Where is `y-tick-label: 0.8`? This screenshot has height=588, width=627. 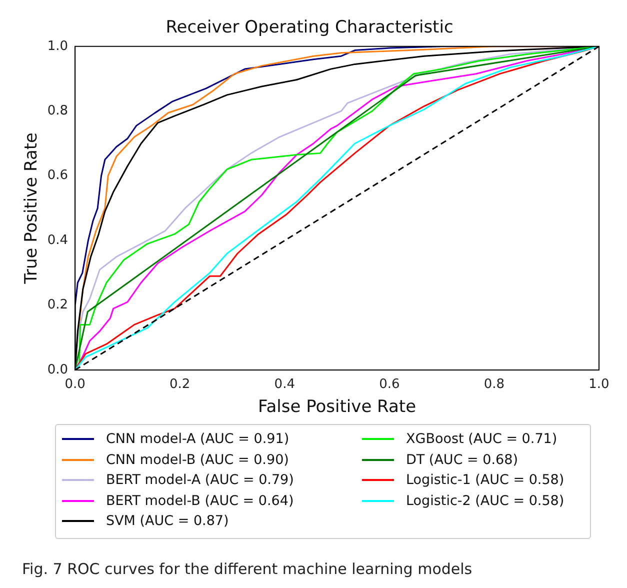 y-tick-label: 0.8 is located at coordinates (57, 110).